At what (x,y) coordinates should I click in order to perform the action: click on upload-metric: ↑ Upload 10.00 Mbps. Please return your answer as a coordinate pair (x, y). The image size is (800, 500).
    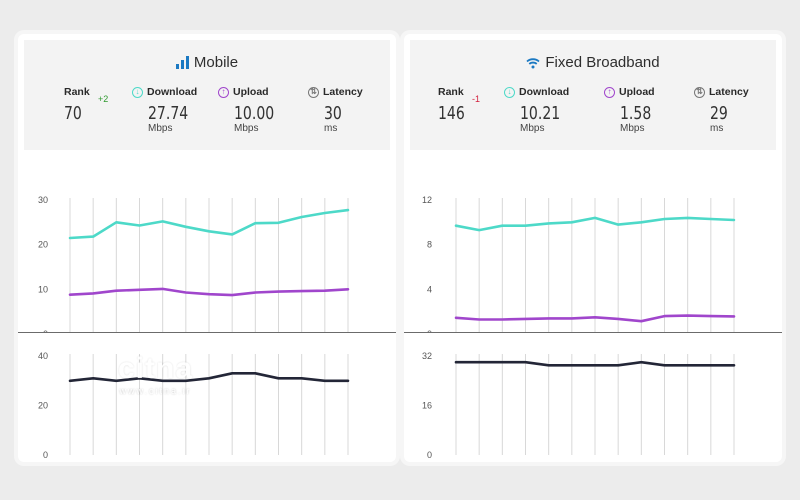
    Looking at the image, I should click on (258, 110).